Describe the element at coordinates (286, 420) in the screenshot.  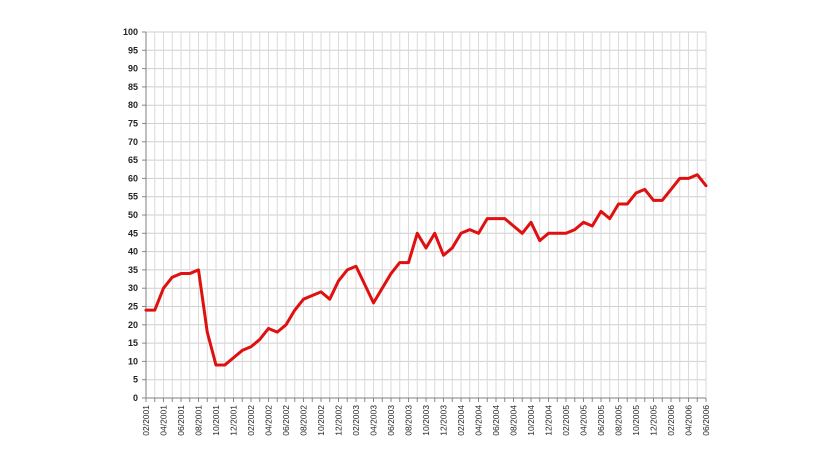
I see `x-tick-label: 06/2002` at that location.